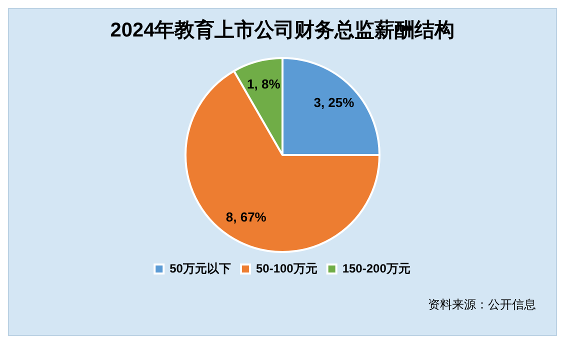 The height and width of the screenshot is (344, 565). I want to click on legend-label: 150-200万元, so click(376, 268).